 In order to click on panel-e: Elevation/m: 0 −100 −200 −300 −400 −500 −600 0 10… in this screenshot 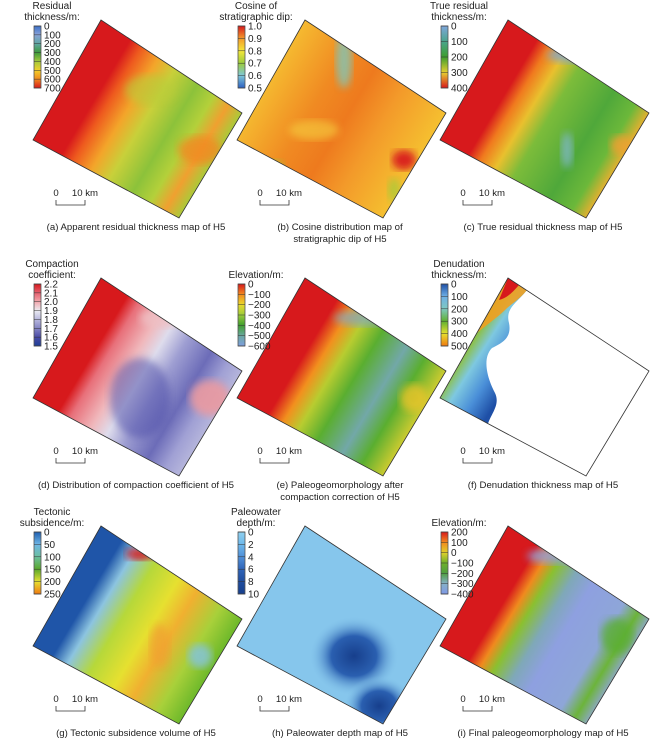, I will do `click(325, 383)`.